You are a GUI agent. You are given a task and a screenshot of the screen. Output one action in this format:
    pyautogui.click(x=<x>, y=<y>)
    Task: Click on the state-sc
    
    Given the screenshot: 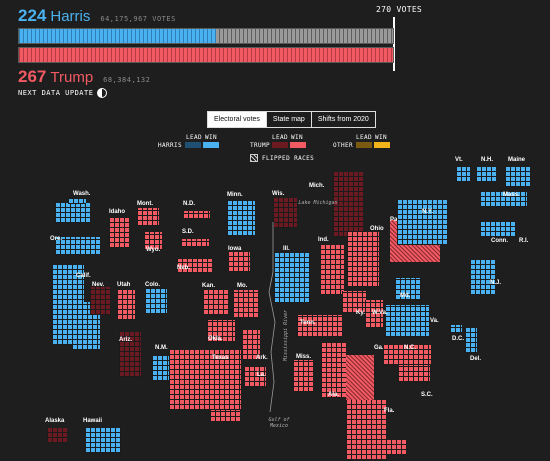 What is the action you would take?
    pyautogui.click(x=414, y=371)
    